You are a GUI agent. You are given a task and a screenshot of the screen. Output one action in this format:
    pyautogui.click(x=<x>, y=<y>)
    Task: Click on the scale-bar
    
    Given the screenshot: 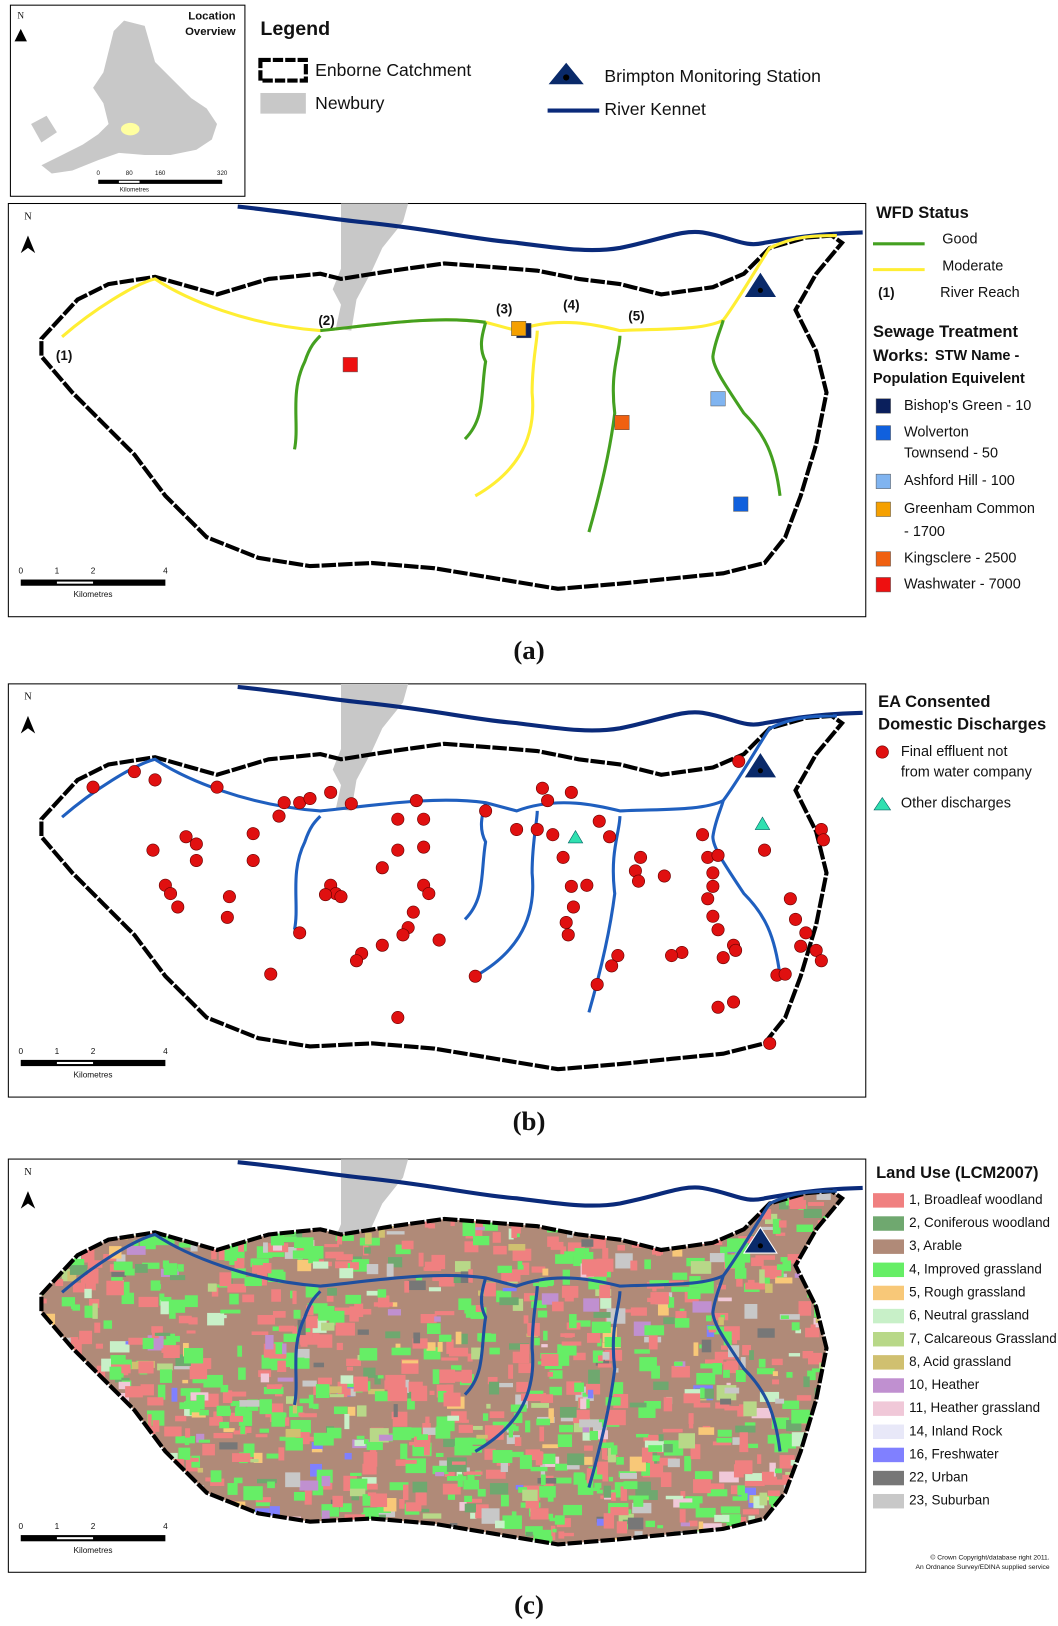 What is the action you would take?
    pyautogui.click(x=160, y=181)
    